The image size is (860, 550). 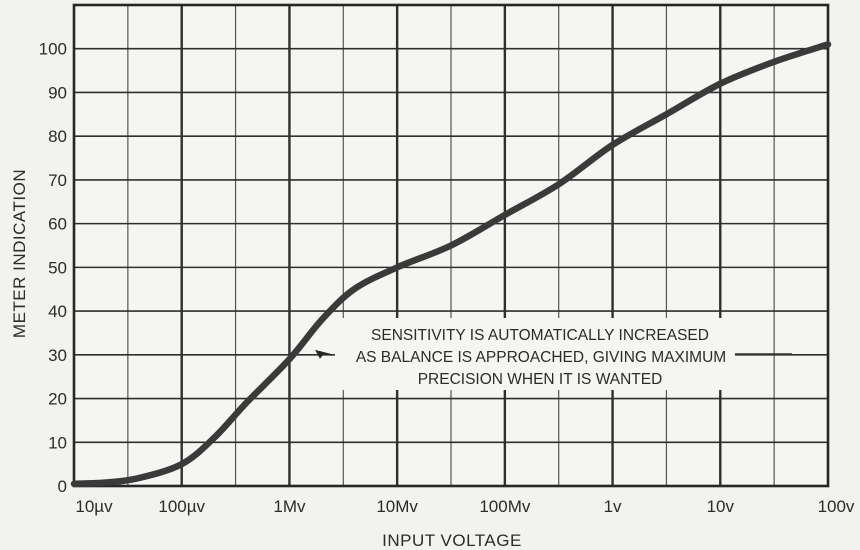 What do you see at coordinates (540, 335) in the screenshot?
I see `annotation-text: SENSITIVITY IS AUTOMATICALLY INCREASED` at bounding box center [540, 335].